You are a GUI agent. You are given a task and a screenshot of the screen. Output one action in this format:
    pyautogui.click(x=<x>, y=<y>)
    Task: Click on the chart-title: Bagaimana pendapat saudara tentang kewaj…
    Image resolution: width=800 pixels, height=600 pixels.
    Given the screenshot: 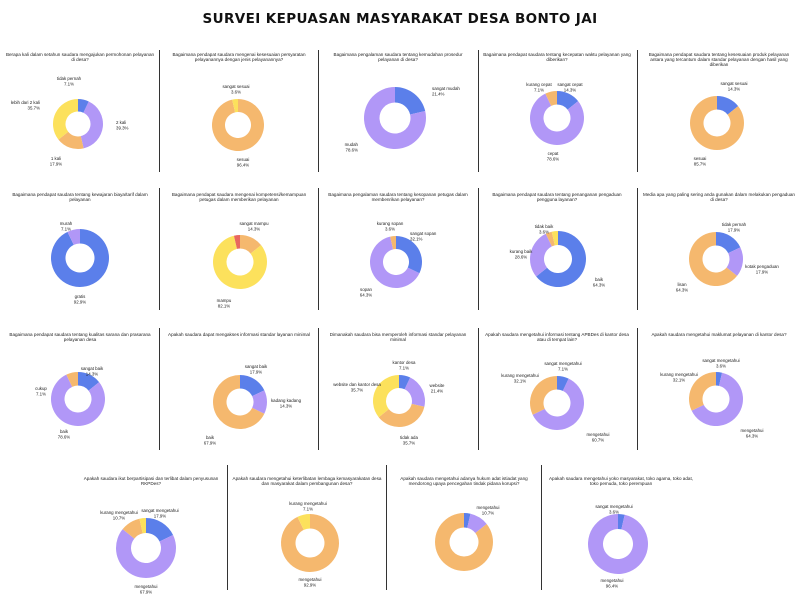 What is the action you would take?
    pyautogui.click(x=80, y=197)
    